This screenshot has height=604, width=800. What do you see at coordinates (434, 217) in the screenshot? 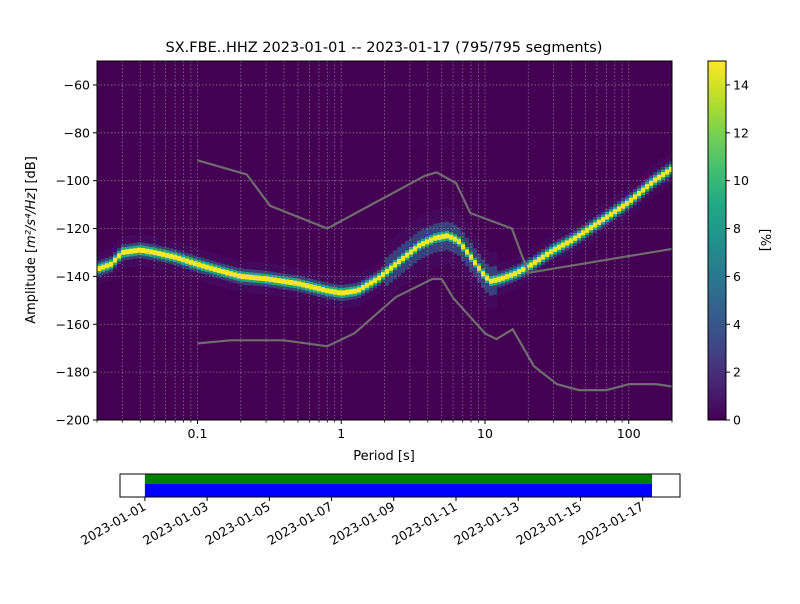
I see `high-noise-model-line` at bounding box center [434, 217].